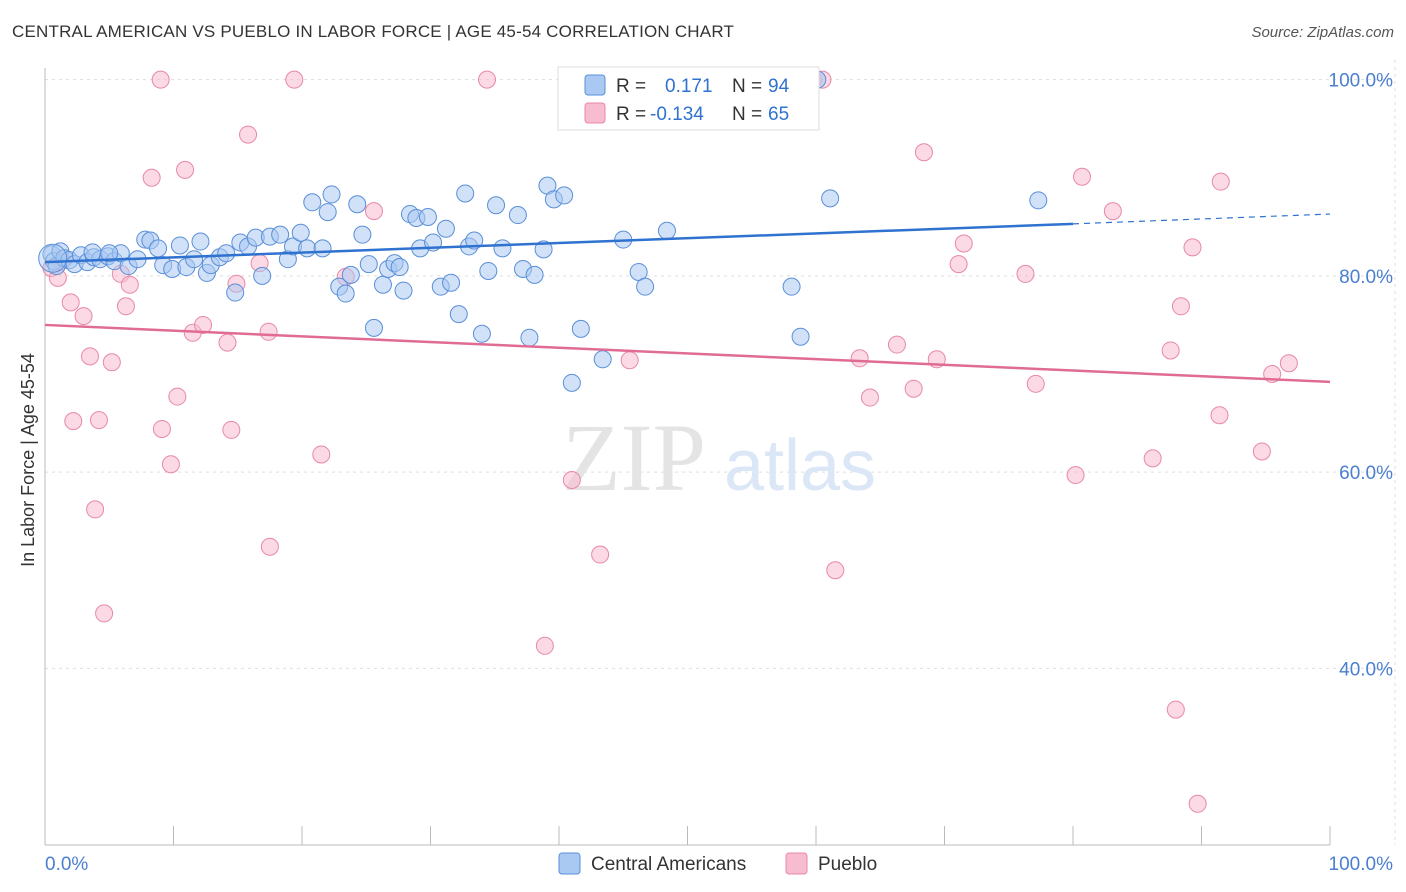 The height and width of the screenshot is (892, 1406). Describe the element at coordinates (66, 864) in the screenshot. I see `x-tick-label-min: 0.0%` at that location.